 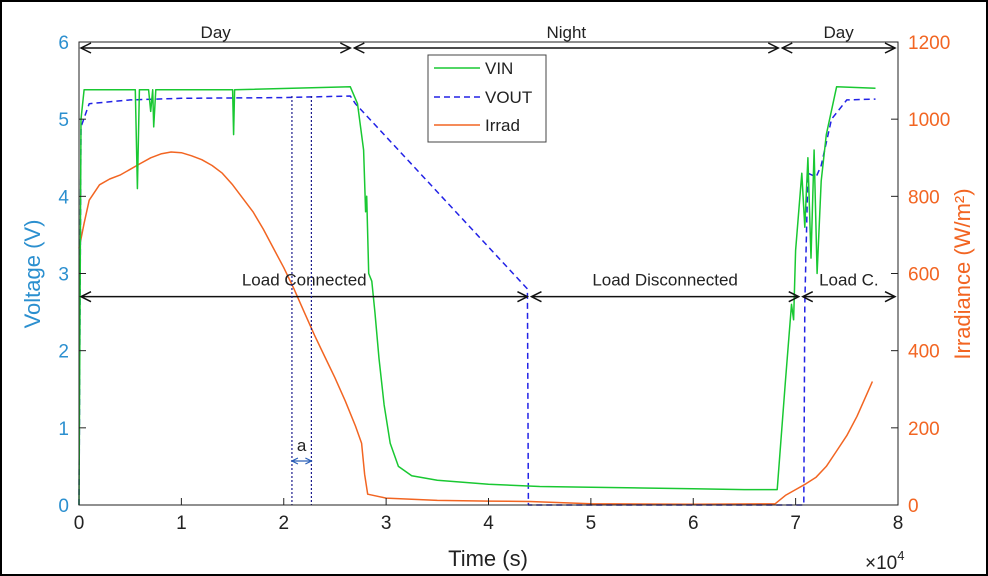 I want to click on x-tick-label: 2, so click(x=283, y=523).